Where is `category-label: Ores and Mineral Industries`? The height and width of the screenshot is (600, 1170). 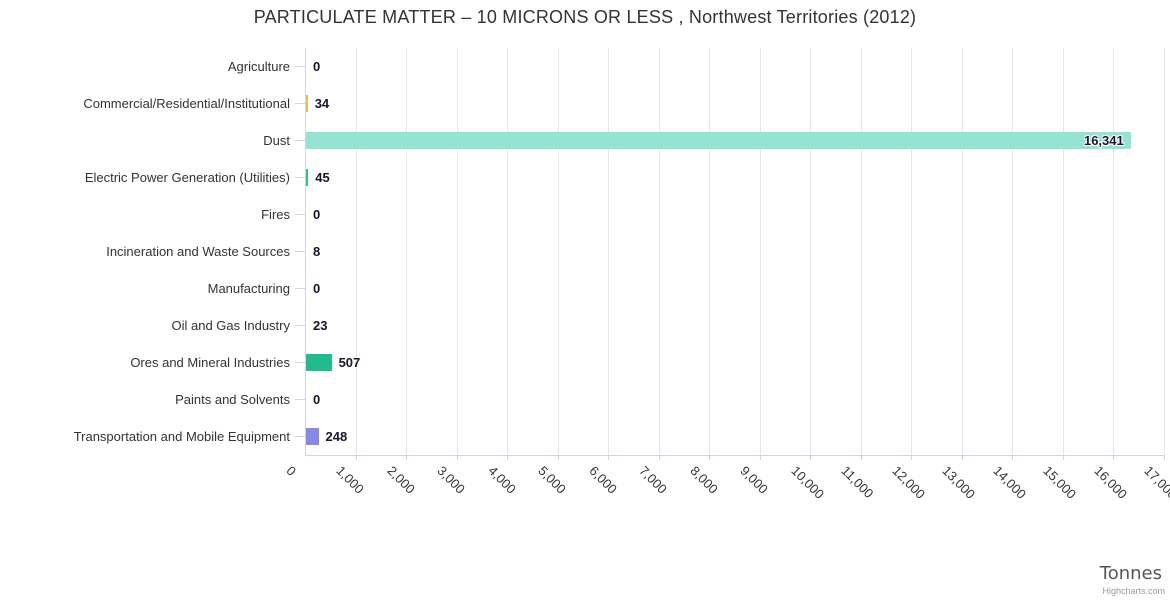 category-label: Ores and Mineral Industries is located at coordinates (210, 362).